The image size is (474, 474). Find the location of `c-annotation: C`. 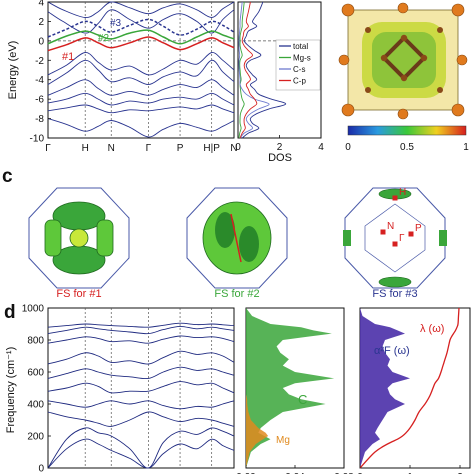

c-annotation: C is located at coordinates (302, 399).